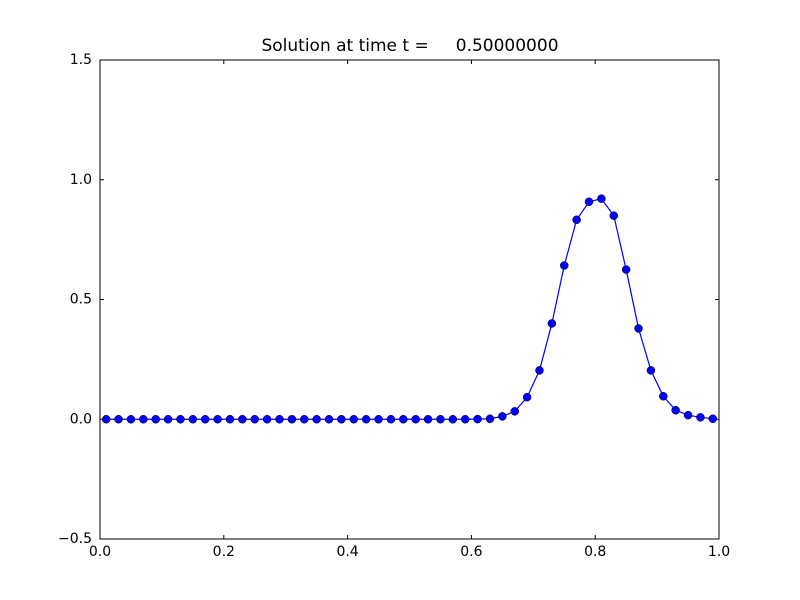 This screenshot has height=600, width=800. Describe the element at coordinates (719, 552) in the screenshot. I see `x-tick-label: 1.0` at that location.